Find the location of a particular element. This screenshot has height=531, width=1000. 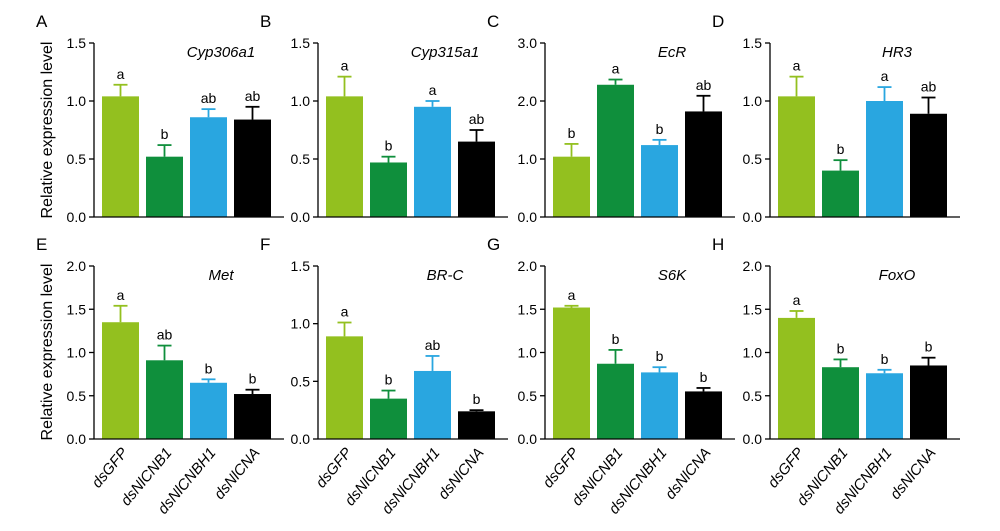

gene-title: FoxO is located at coordinates (897, 275).